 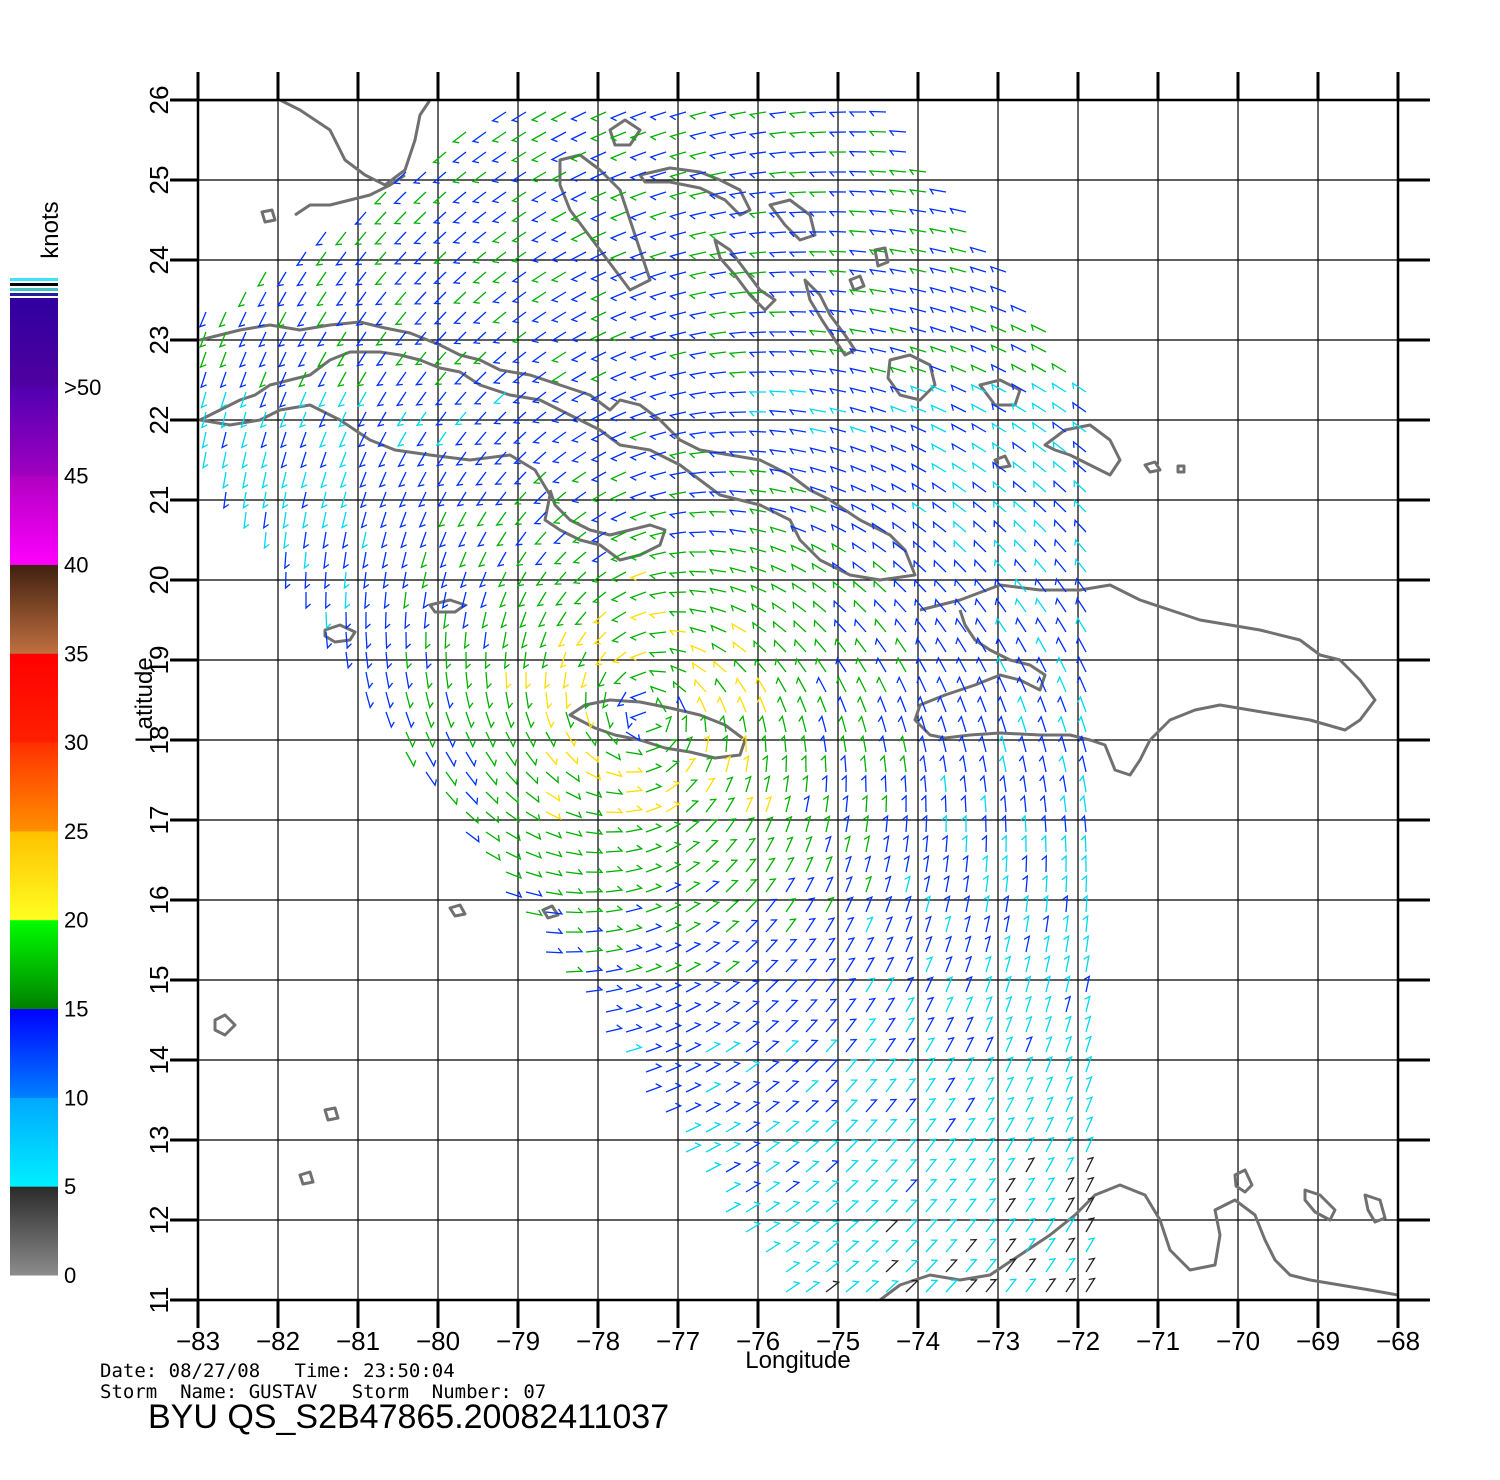 I want to click on time-value: 23:50:04, so click(x=409, y=1371).